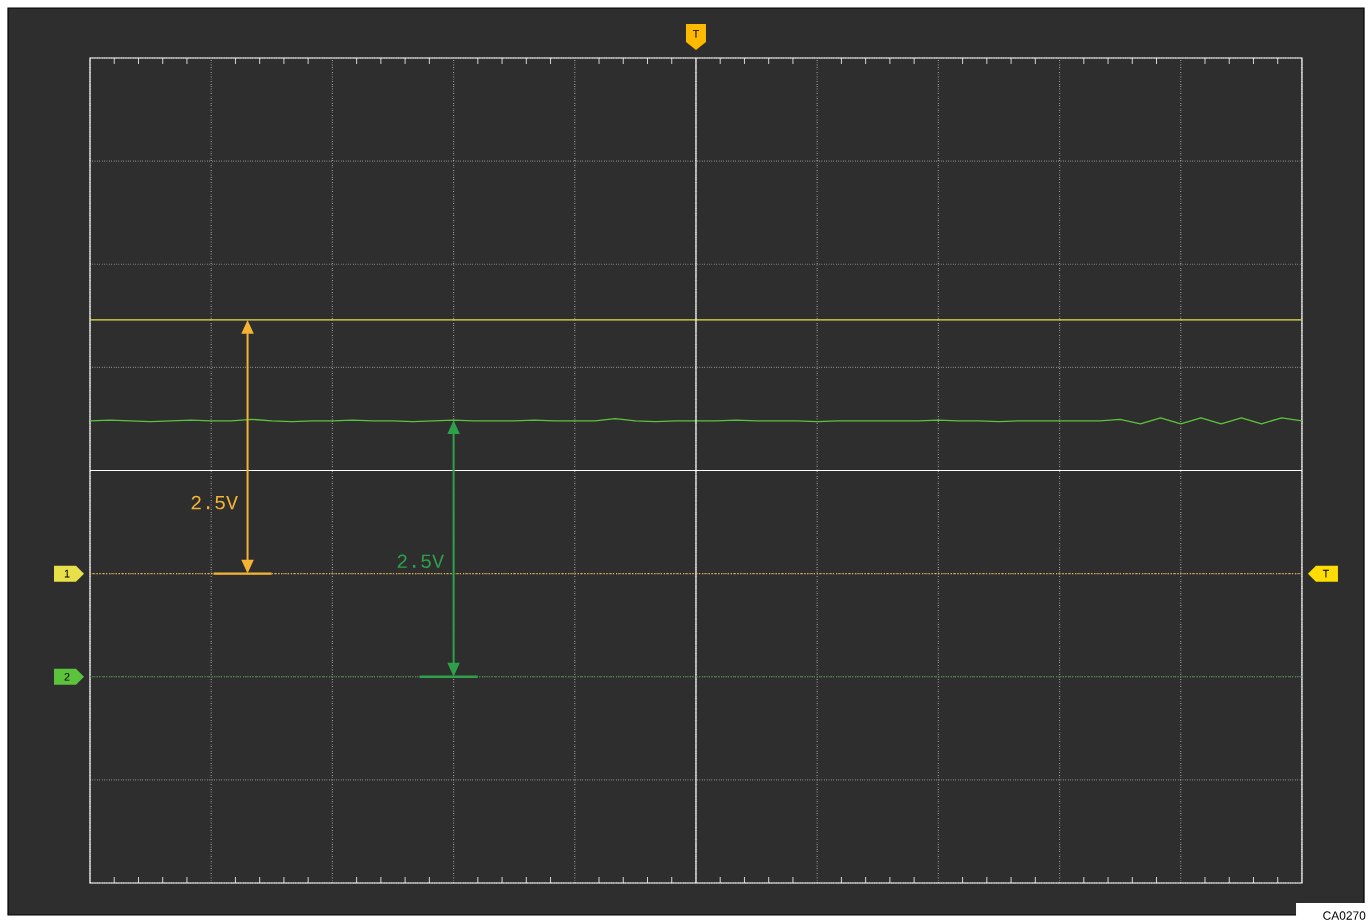  What do you see at coordinates (67, 573) in the screenshot?
I see `text: 1` at bounding box center [67, 573].